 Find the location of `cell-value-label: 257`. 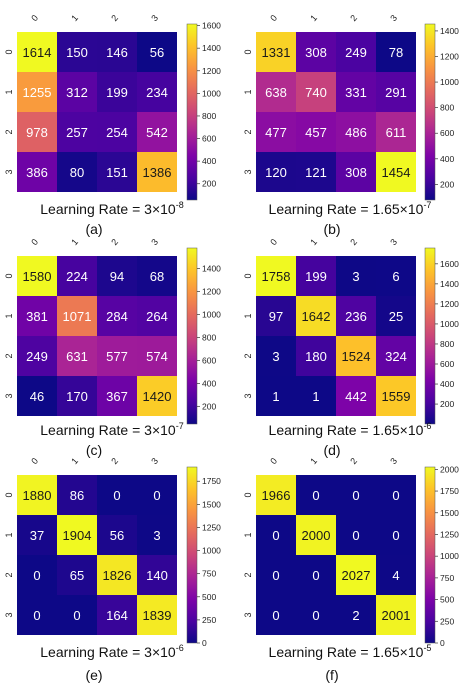

cell-value-label: 257 is located at coordinates (77, 132).